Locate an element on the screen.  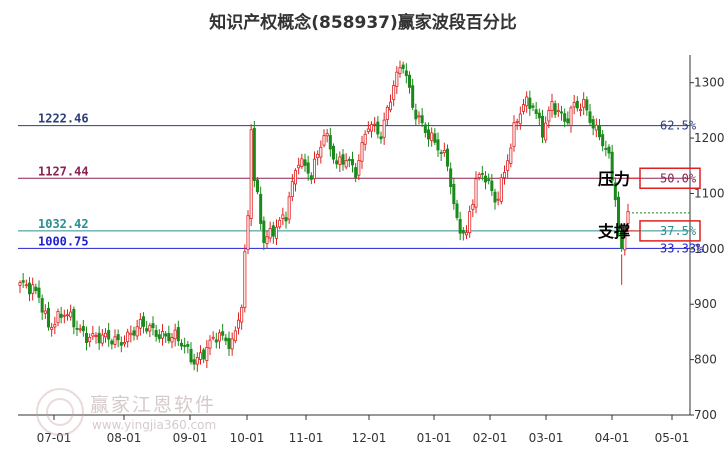
y-tick-label: 1100 is located at coordinates (709, 193).